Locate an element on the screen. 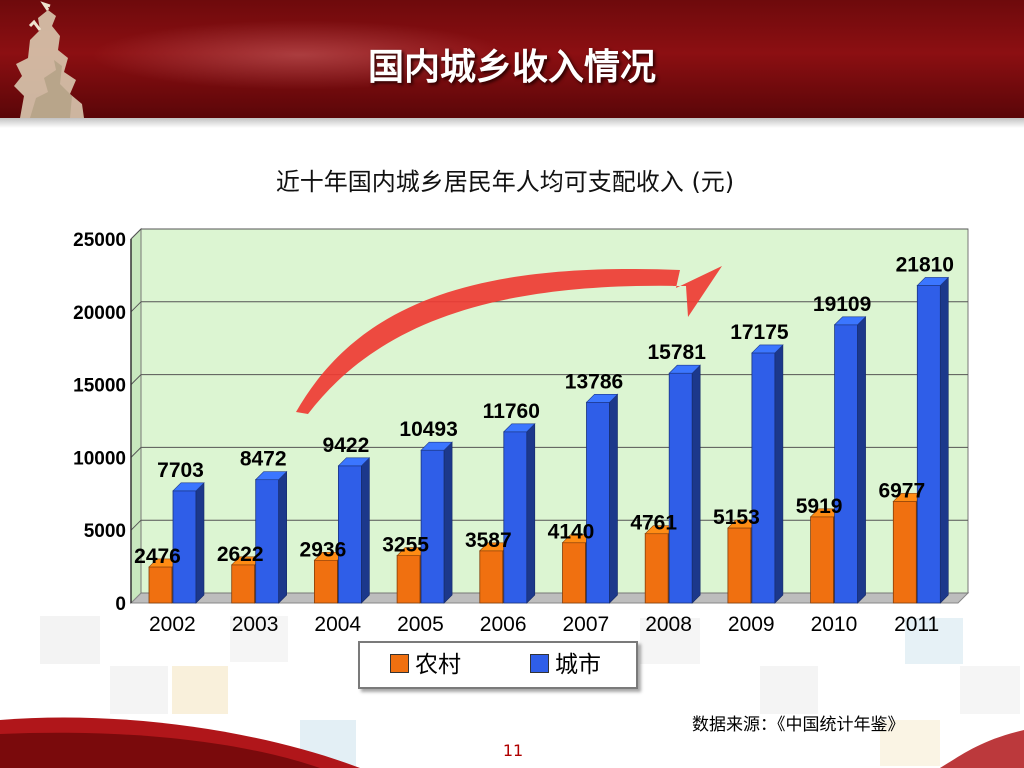 The width and height of the screenshot is (1024, 768). x-tick-label: 2005 is located at coordinates (420, 624).